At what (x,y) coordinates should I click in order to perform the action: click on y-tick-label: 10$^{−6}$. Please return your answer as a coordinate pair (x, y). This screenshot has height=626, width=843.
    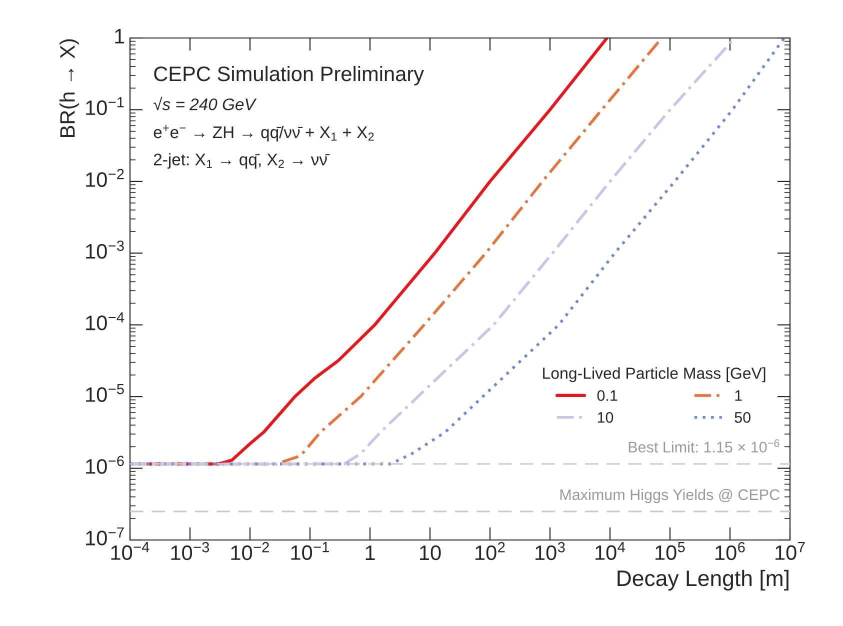
    Looking at the image, I should click on (105, 465).